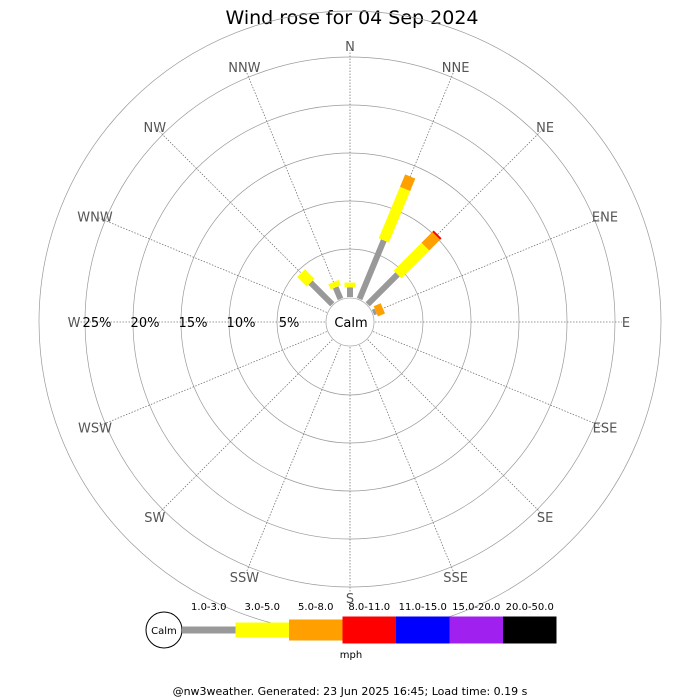 This screenshot has height=700, width=700. What do you see at coordinates (605, 217) in the screenshot?
I see `direction-label-ene: ENE` at bounding box center [605, 217].